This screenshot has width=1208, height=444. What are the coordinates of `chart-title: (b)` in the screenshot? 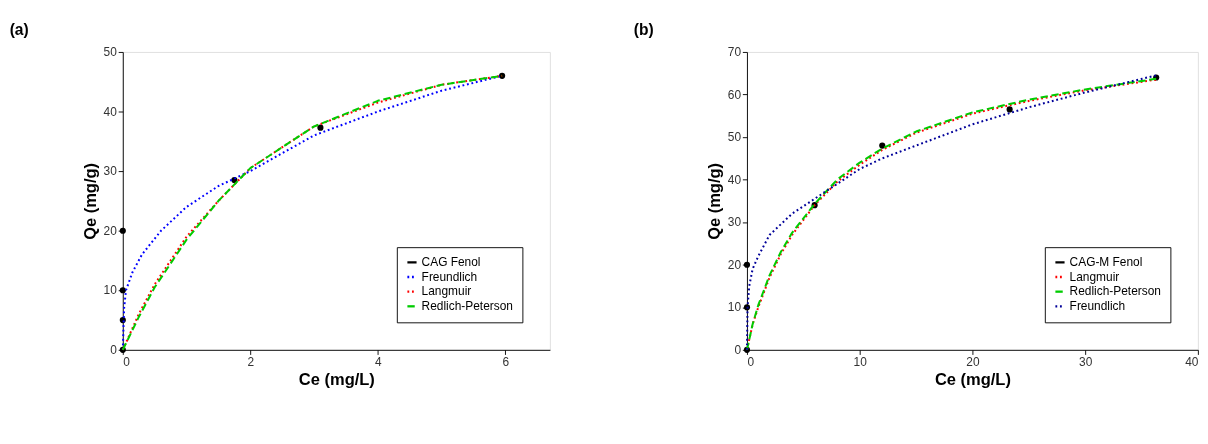 It's located at (643, 30).